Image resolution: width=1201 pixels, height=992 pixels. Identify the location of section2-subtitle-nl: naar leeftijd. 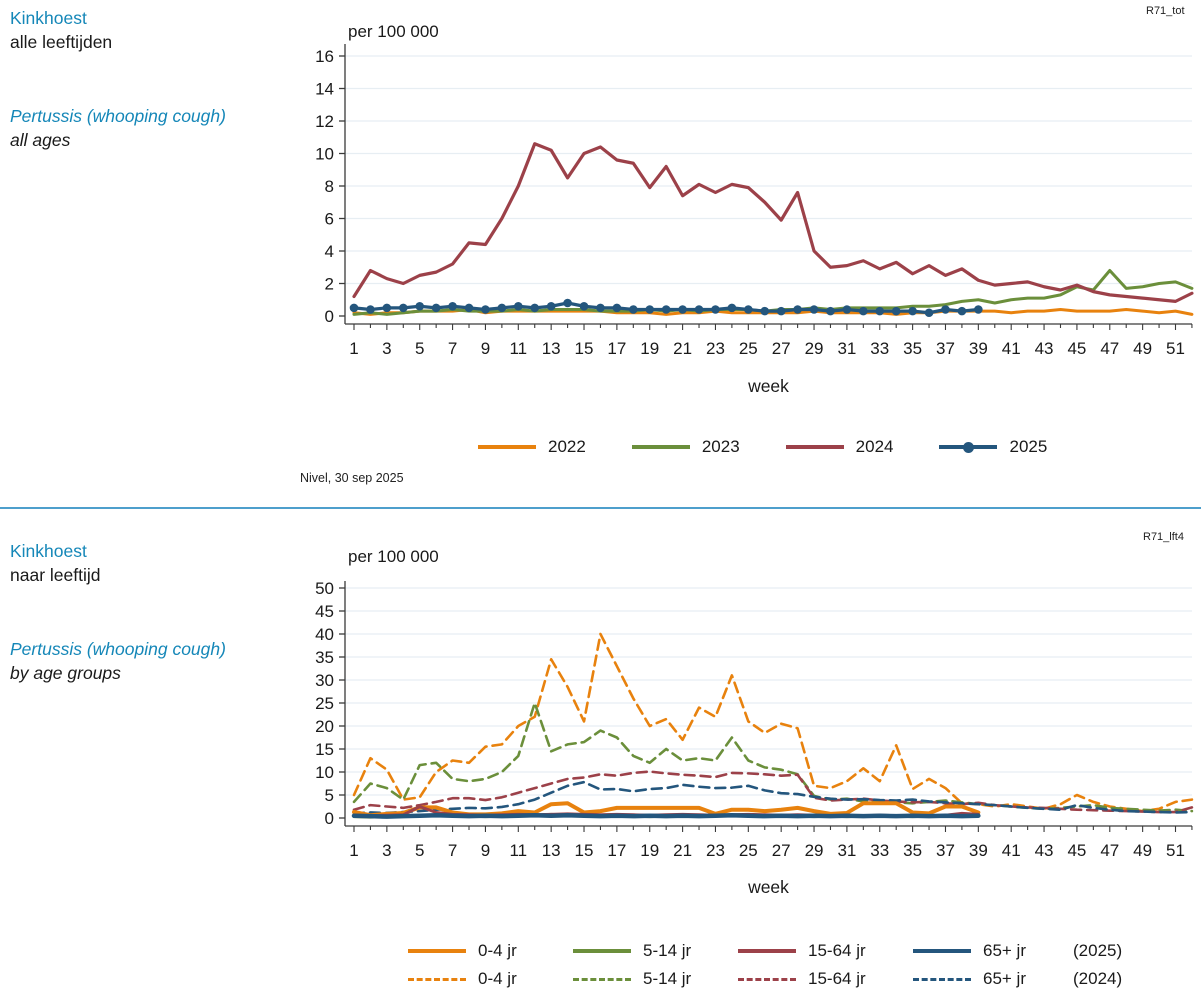
(55, 575).